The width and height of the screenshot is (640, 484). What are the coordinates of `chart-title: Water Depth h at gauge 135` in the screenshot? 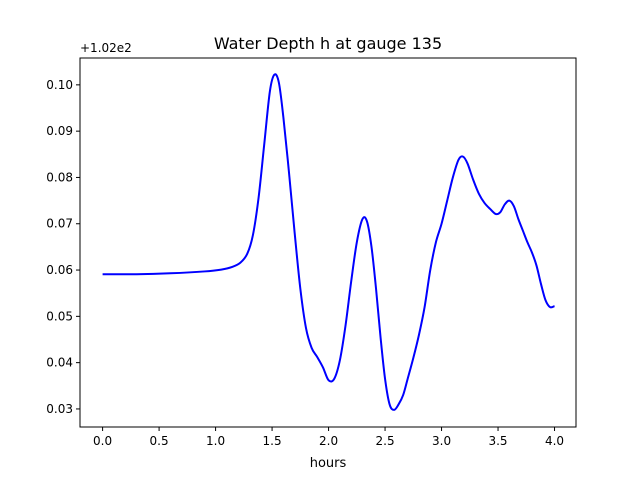 It's located at (328, 43).